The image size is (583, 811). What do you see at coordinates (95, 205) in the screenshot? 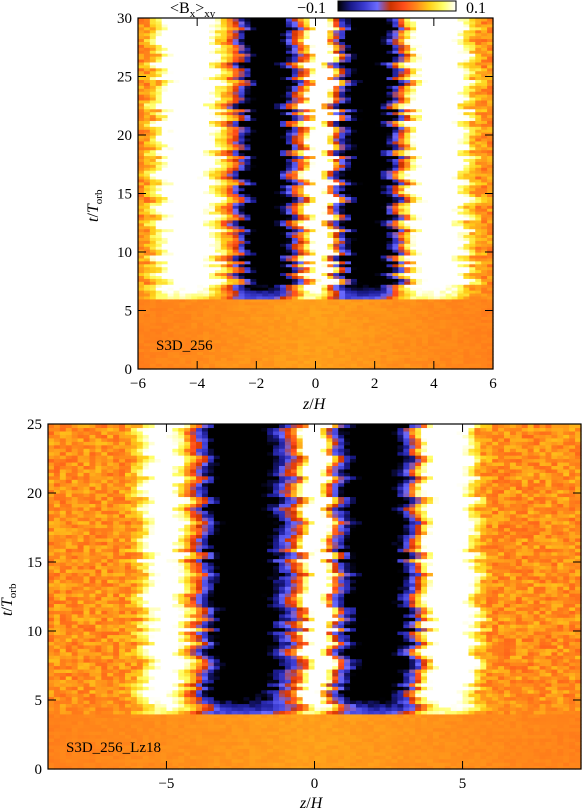
I see `top-ylabel: t/Torb` at bounding box center [95, 205].